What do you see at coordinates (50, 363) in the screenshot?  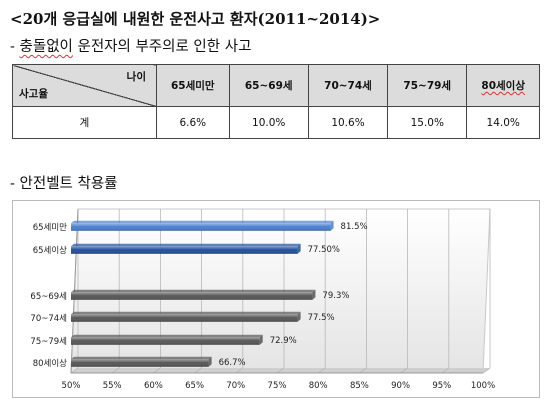 I see `category-label: 80세이상` at bounding box center [50, 363].